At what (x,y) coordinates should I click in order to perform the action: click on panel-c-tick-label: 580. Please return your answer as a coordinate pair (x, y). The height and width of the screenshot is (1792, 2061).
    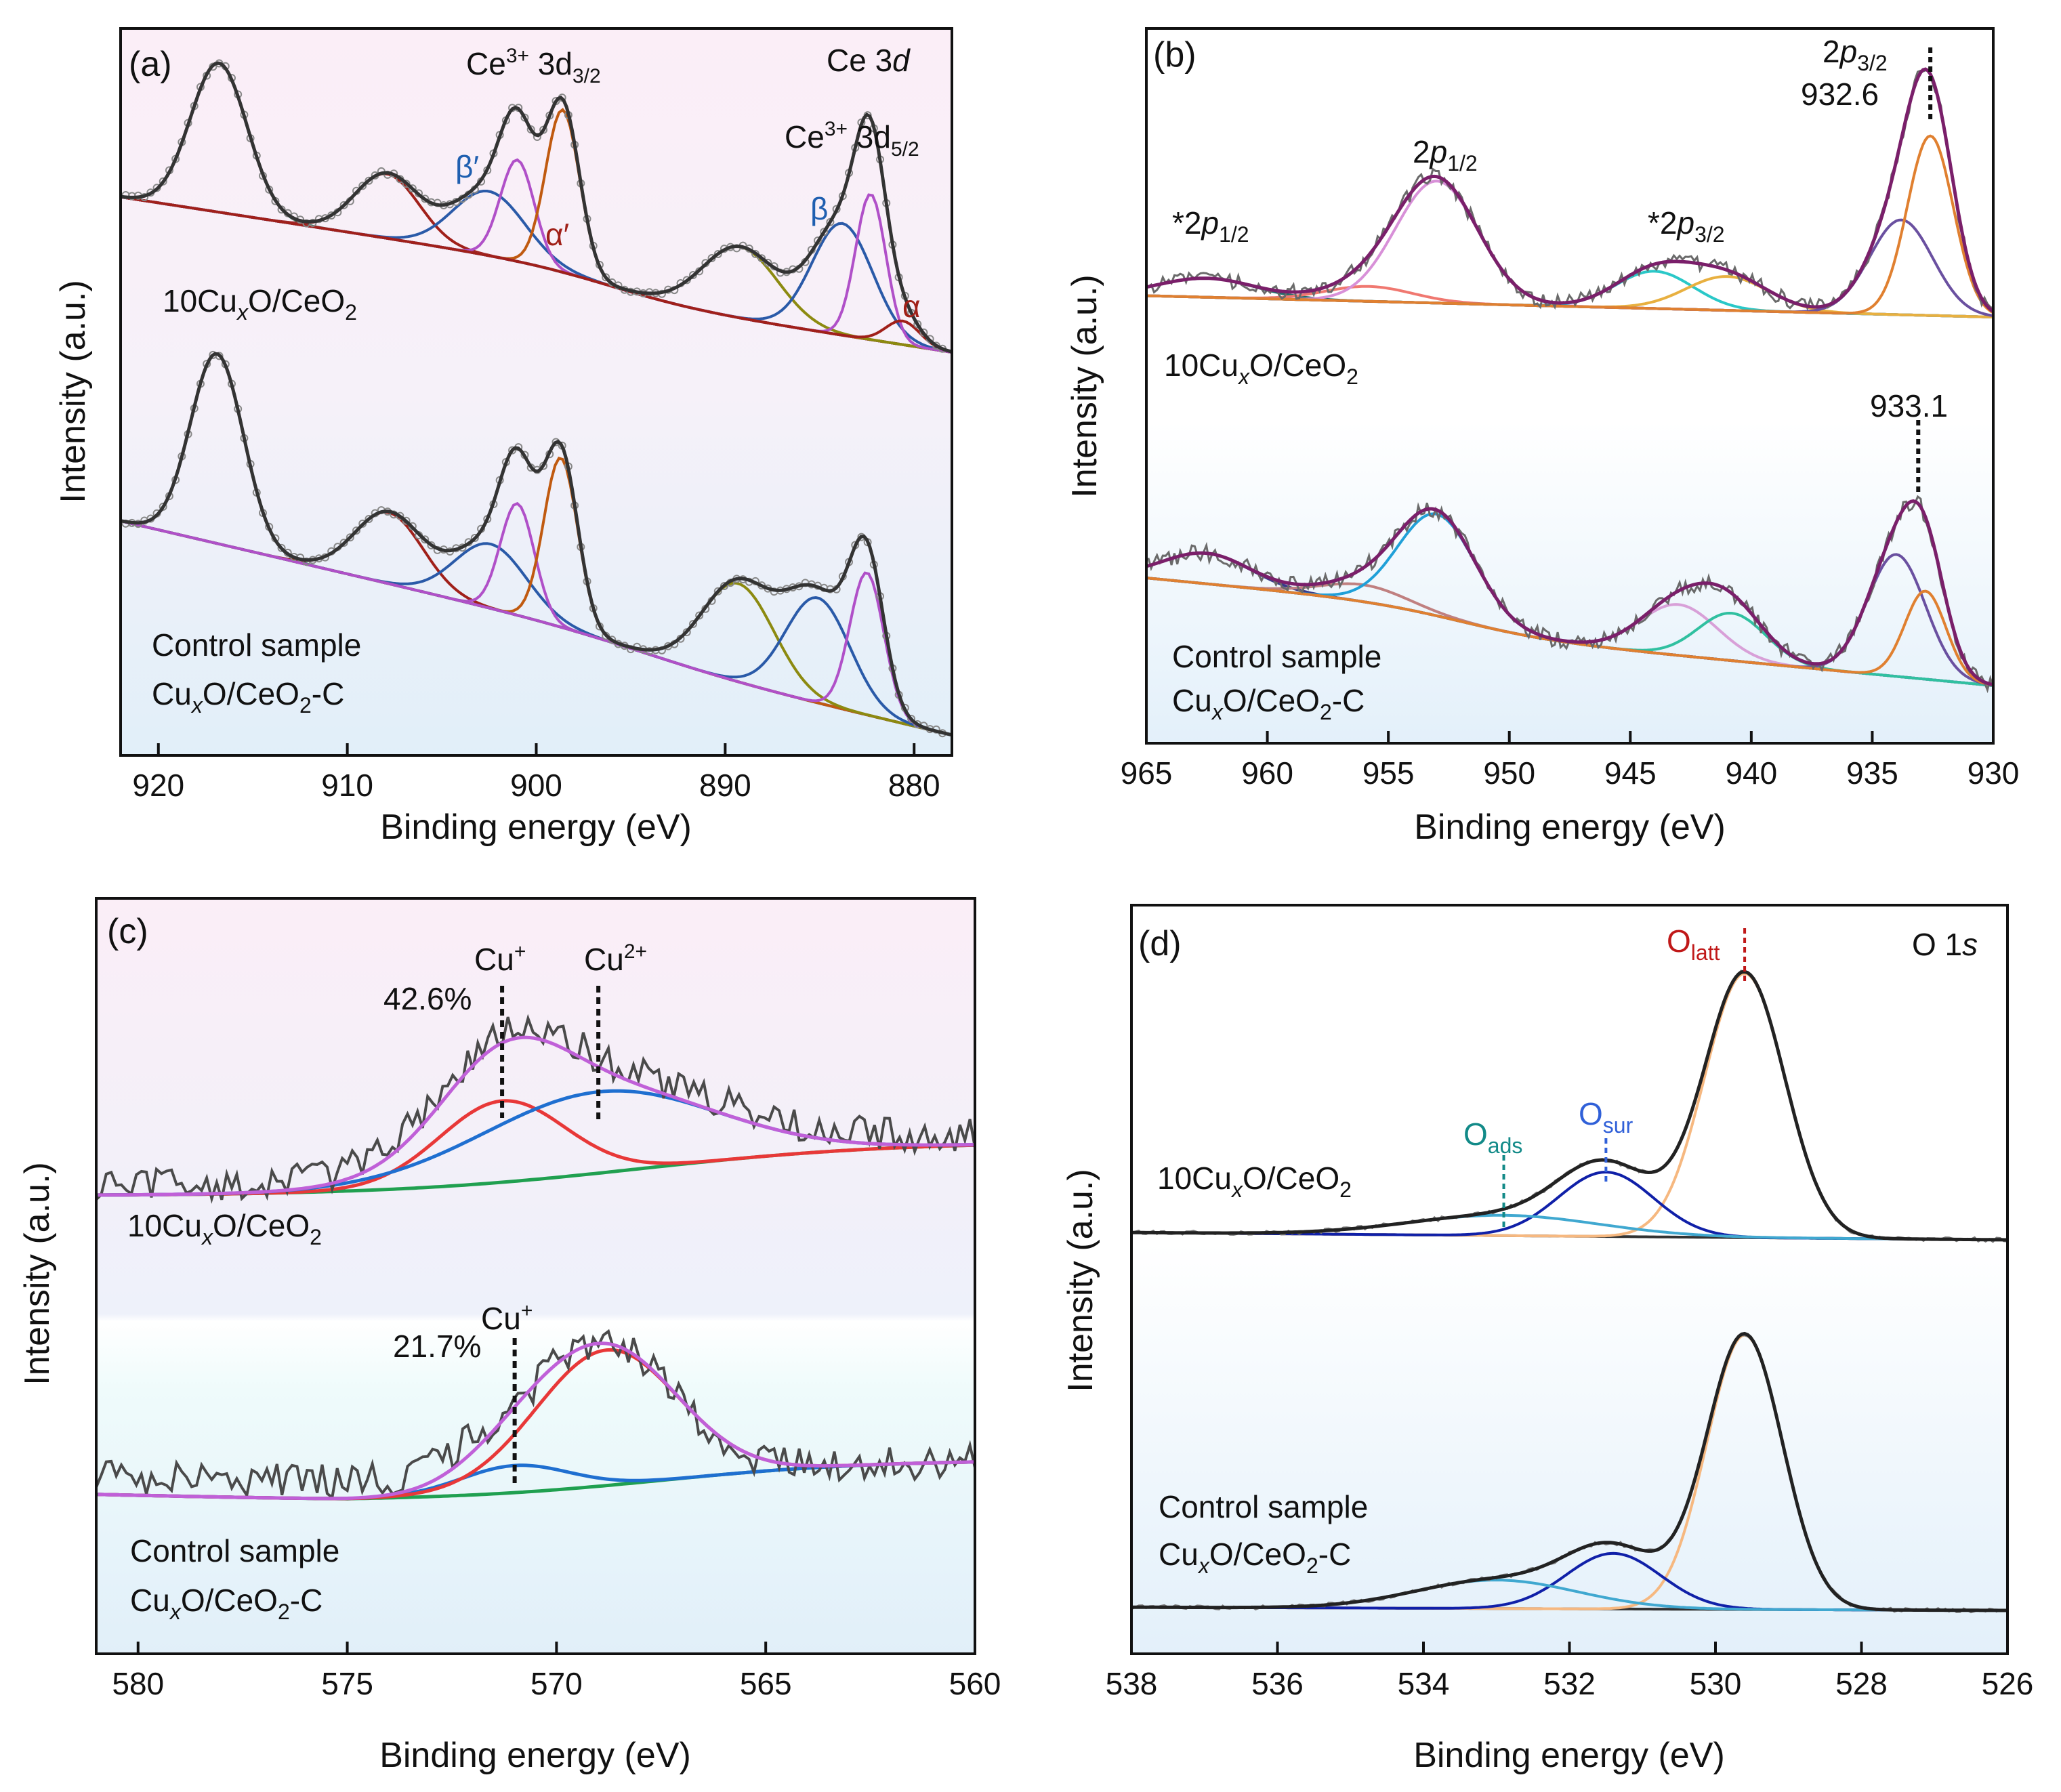
    Looking at the image, I should click on (138, 1684).